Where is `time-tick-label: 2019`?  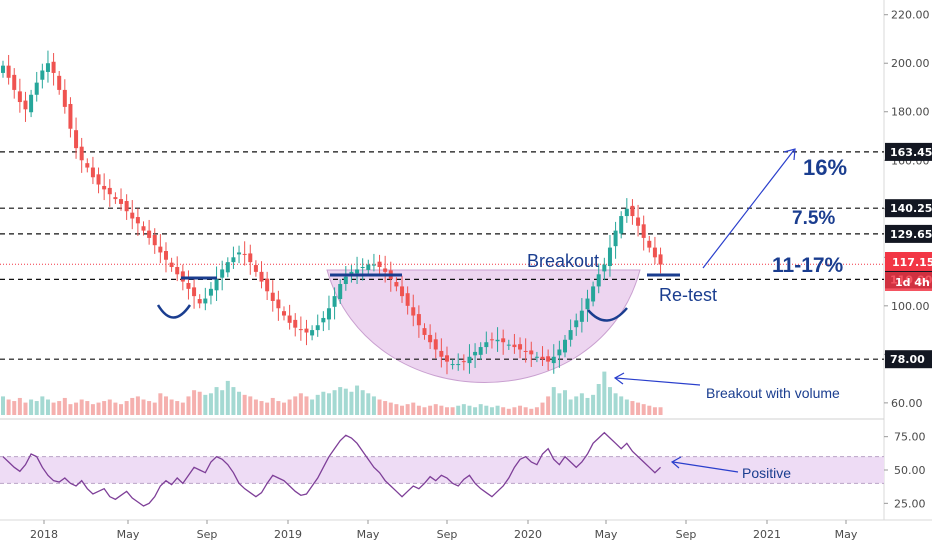 time-tick-label: 2019 is located at coordinates (288, 534).